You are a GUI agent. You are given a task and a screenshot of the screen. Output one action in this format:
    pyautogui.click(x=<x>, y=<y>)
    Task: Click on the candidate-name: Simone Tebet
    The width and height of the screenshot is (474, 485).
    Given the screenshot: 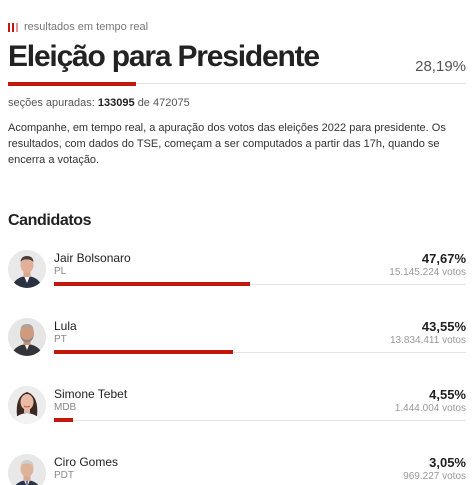 What is the action you would take?
    pyautogui.click(x=91, y=394)
    